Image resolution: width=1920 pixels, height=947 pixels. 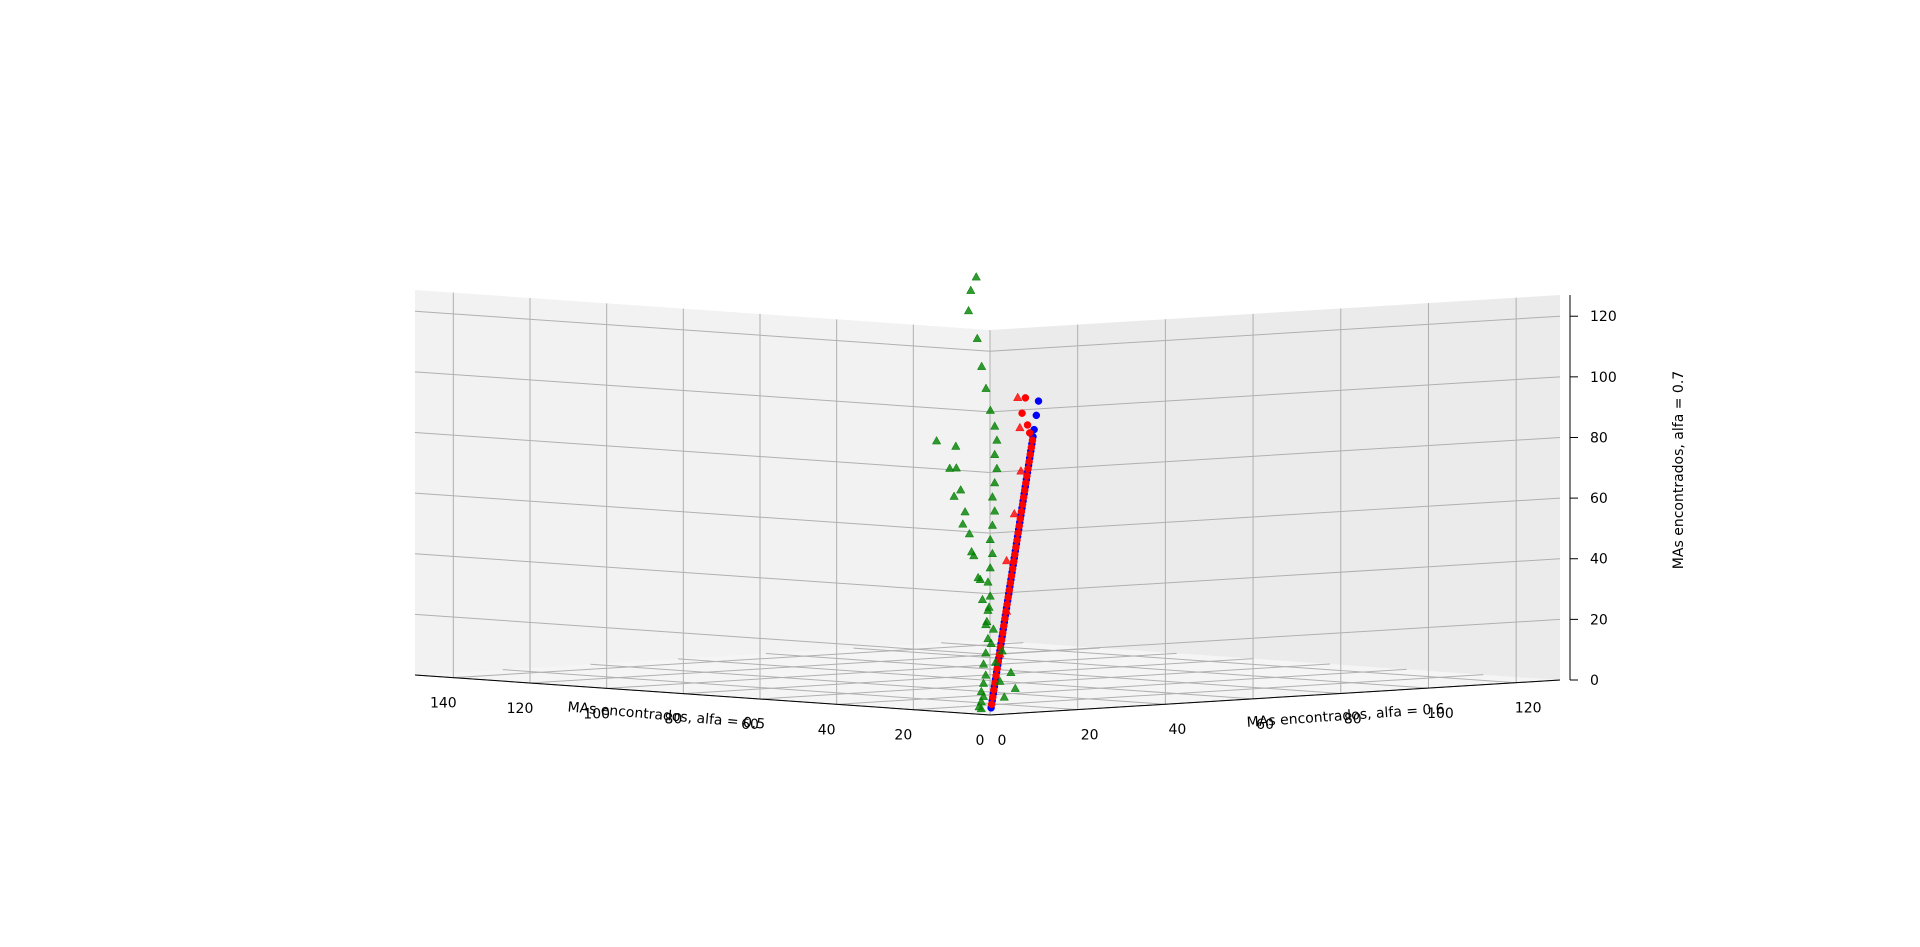 What do you see at coordinates (750, 725) in the screenshot?
I see `x-tick-label: 60` at bounding box center [750, 725].